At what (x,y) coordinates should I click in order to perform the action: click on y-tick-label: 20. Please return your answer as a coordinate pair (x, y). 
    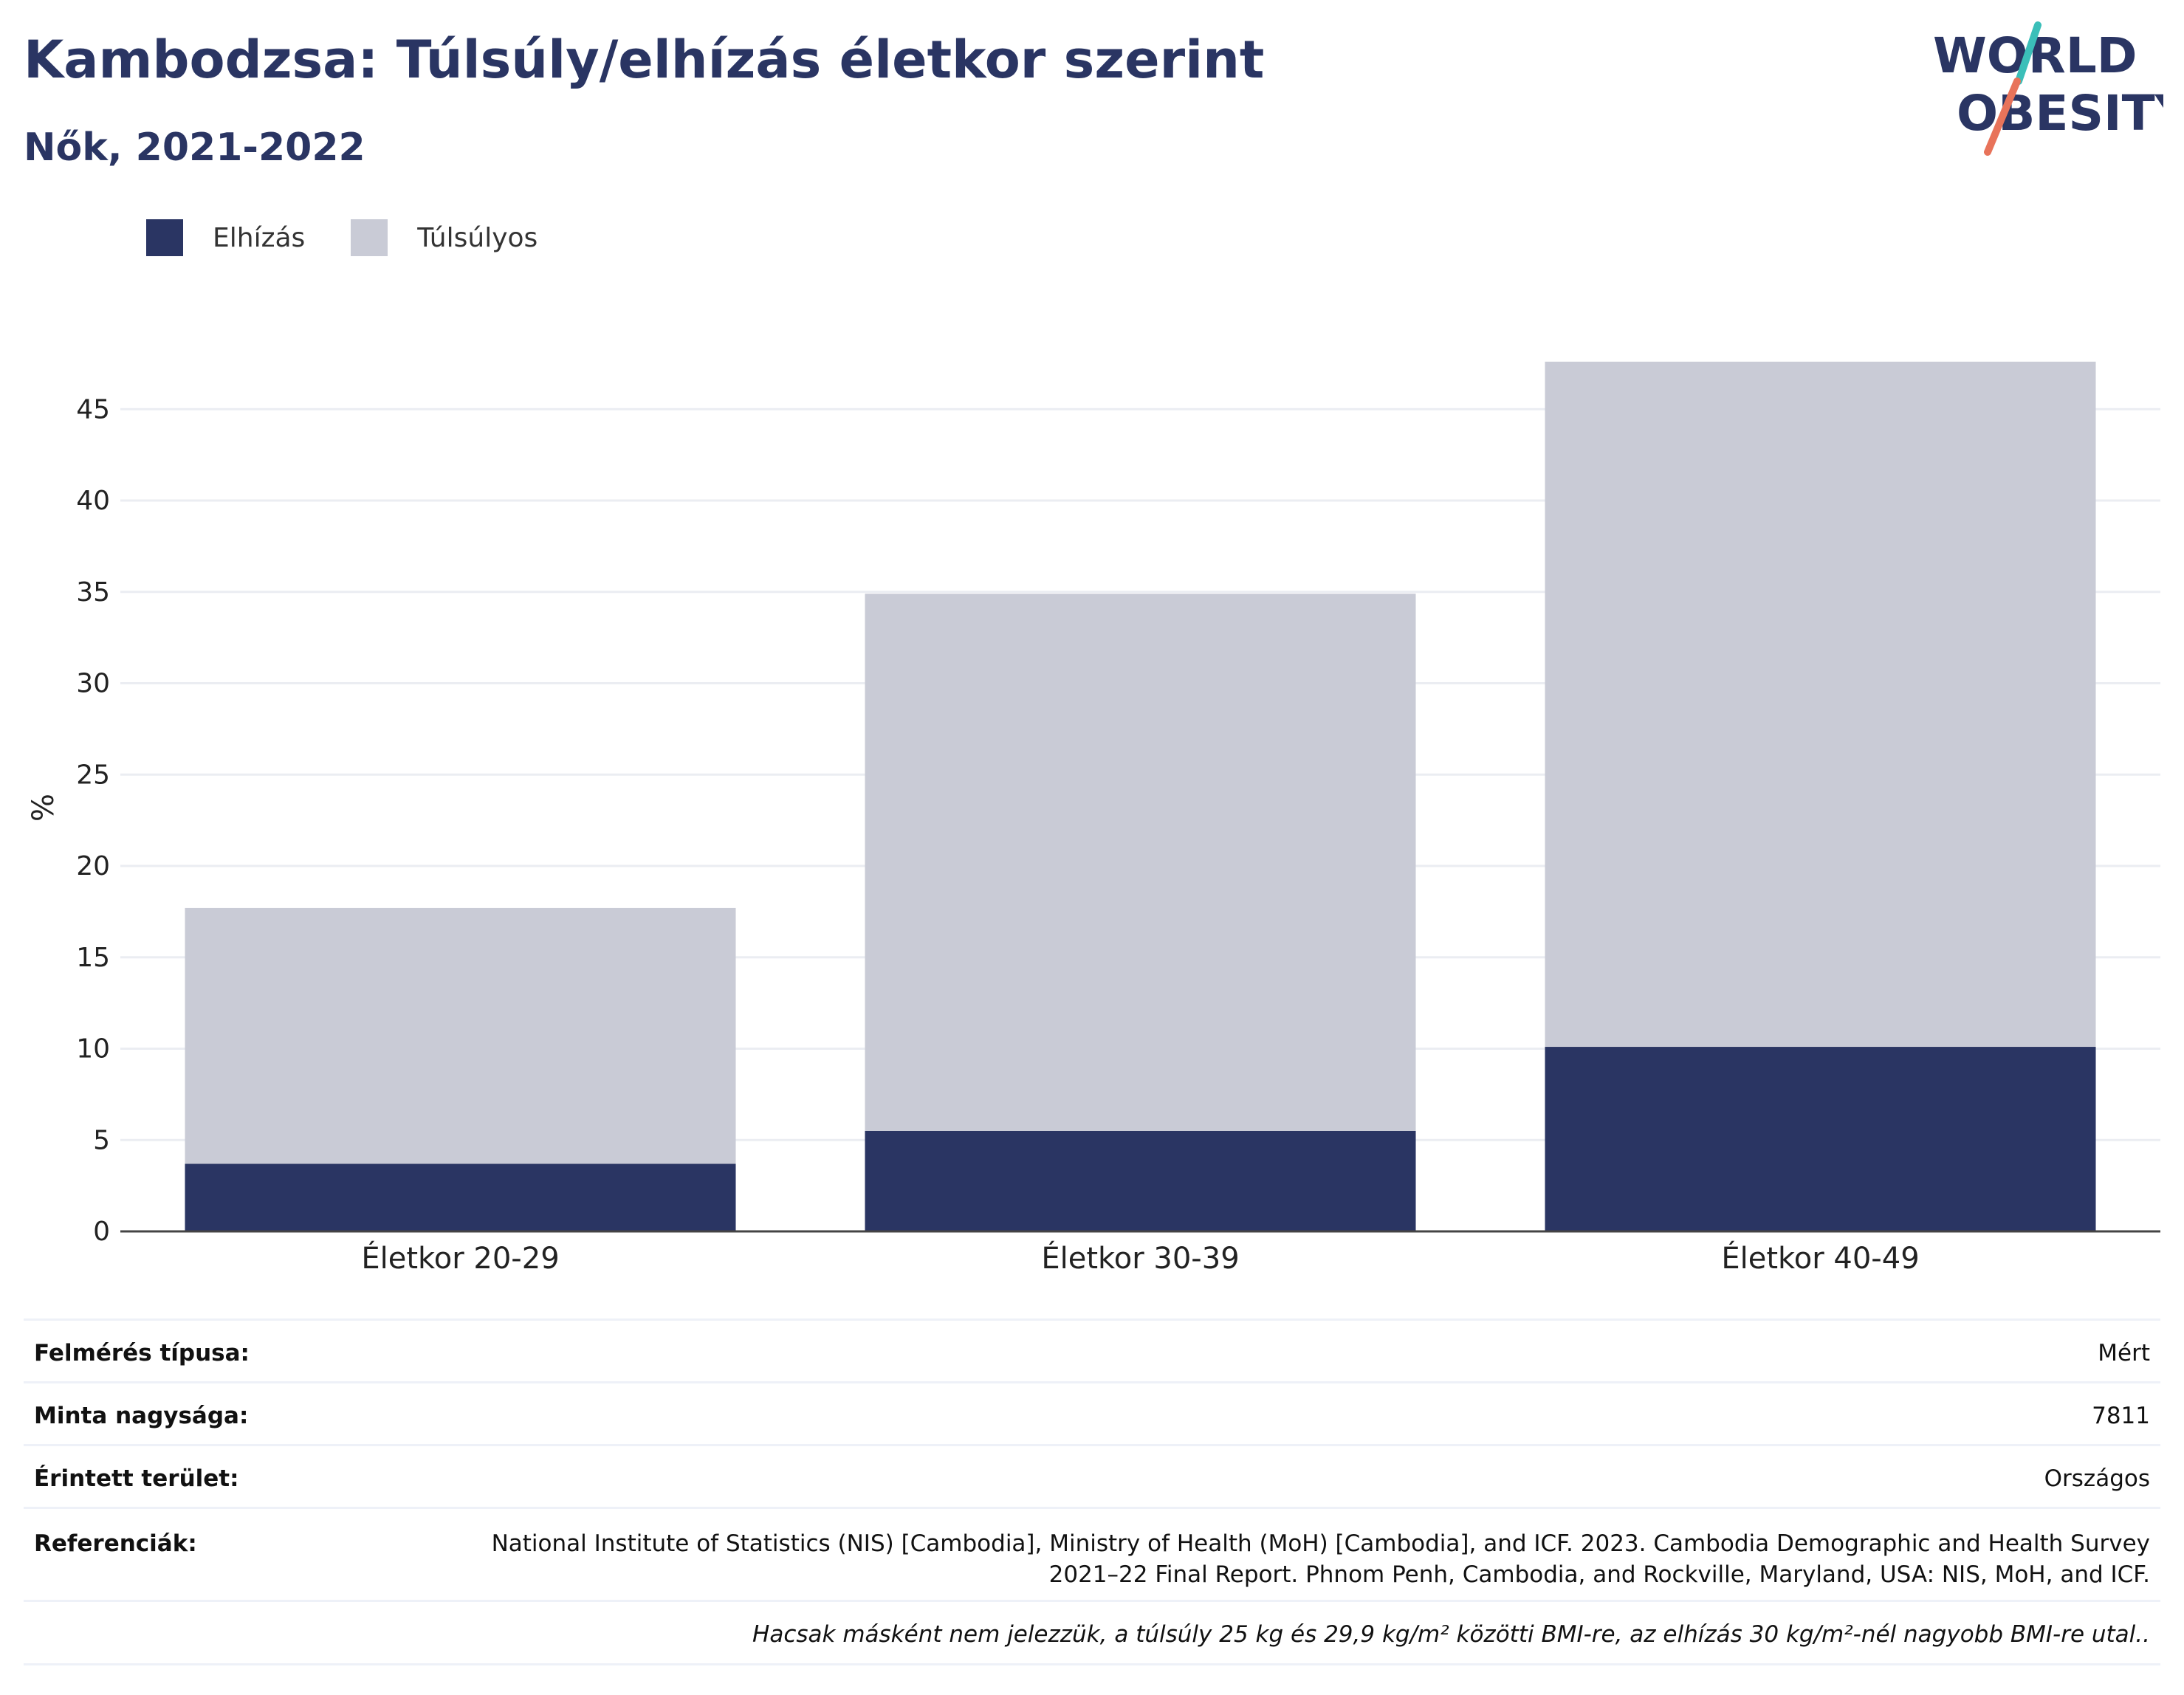
    Looking at the image, I should click on (93, 866).